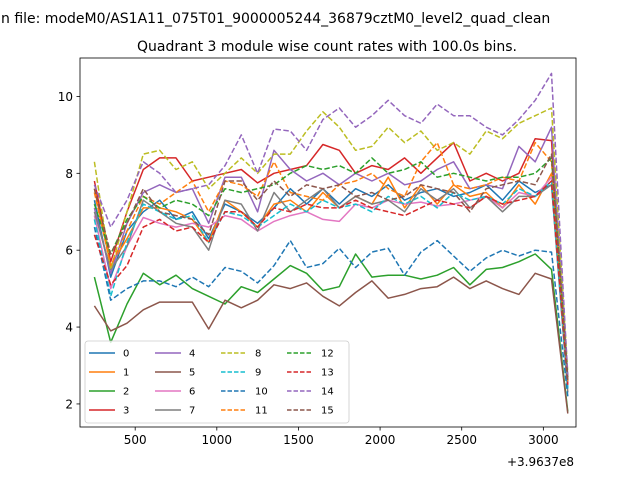 This screenshot has width=640, height=480. I want to click on y-tick-label: 4, so click(69, 328).